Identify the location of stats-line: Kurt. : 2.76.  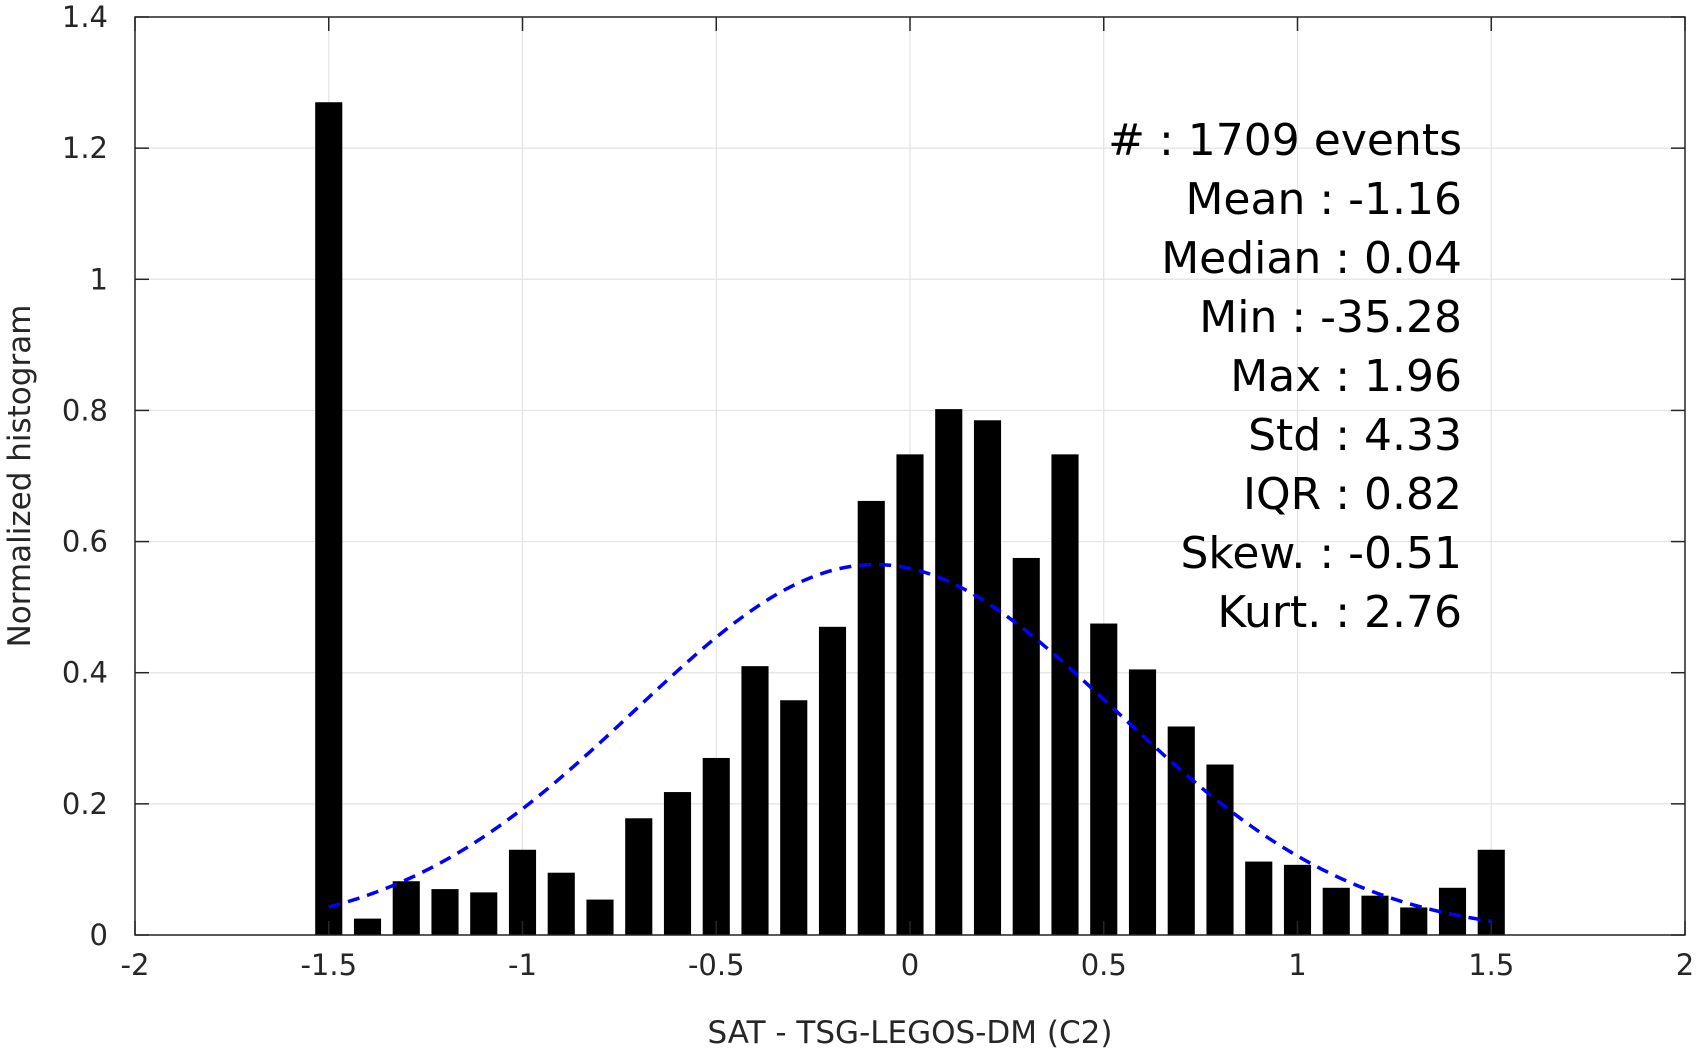
(1339, 612).